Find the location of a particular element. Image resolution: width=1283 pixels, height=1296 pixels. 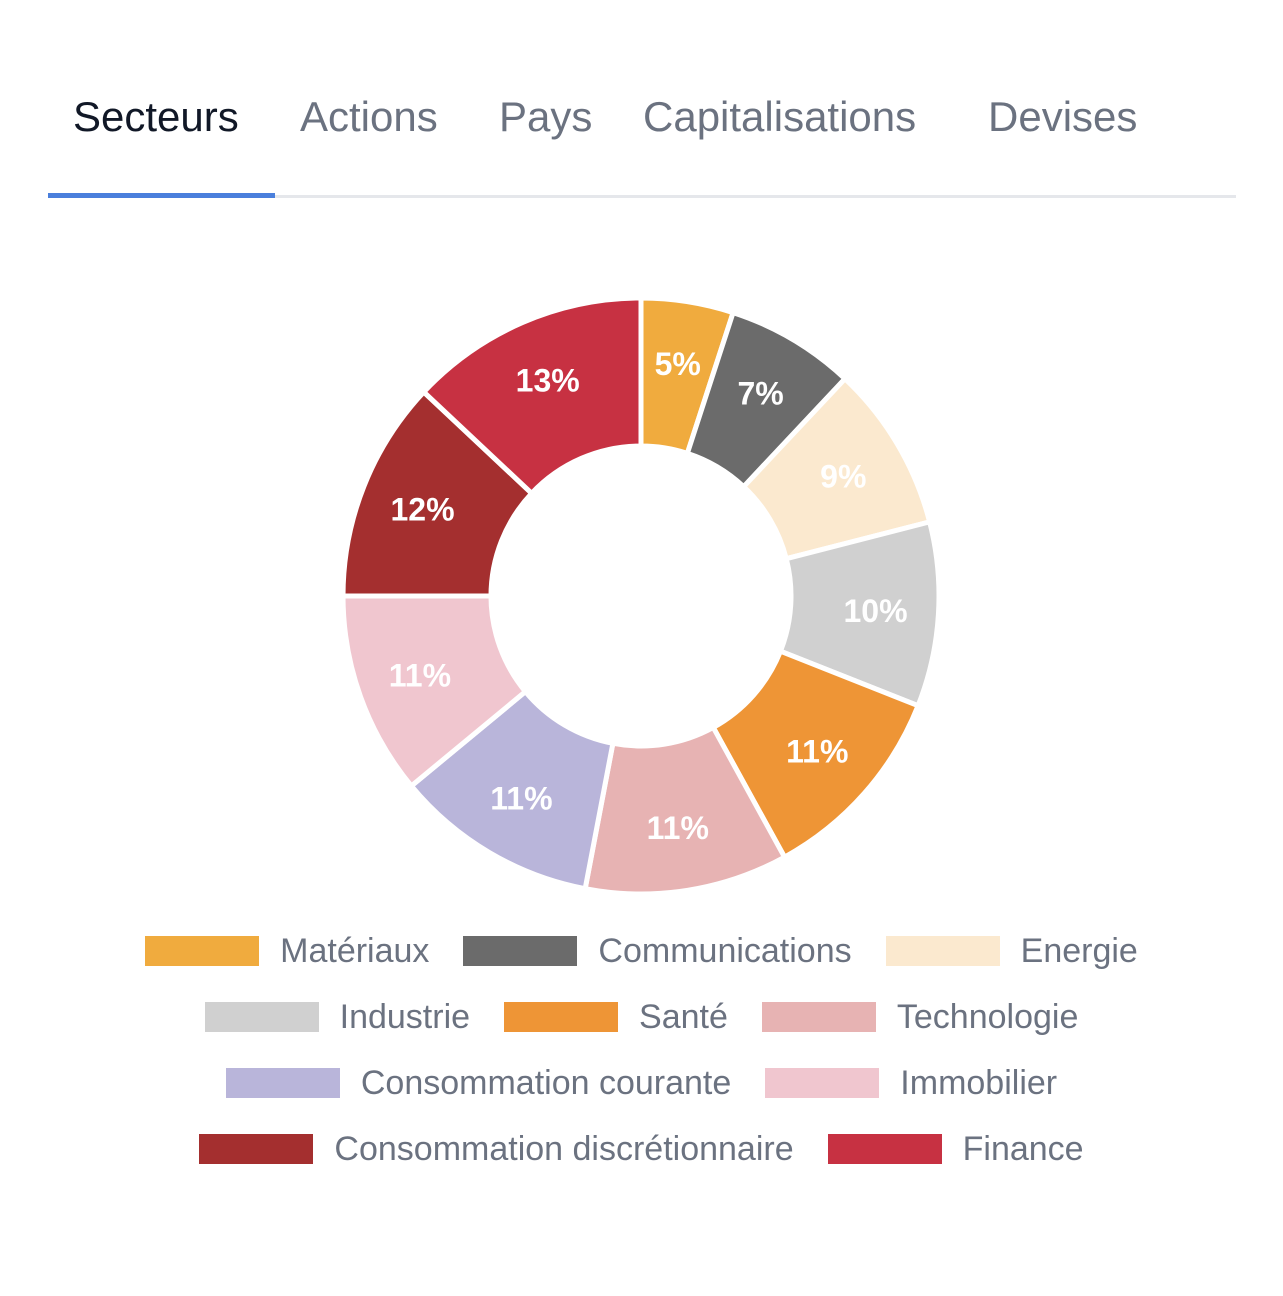

legend-label: Immobilier is located at coordinates (979, 1083).